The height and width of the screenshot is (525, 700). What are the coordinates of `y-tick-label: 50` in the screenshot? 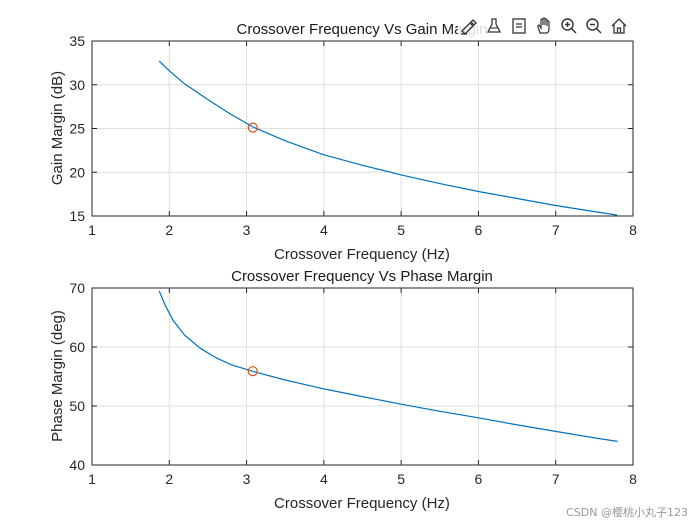 It's located at (77, 406).